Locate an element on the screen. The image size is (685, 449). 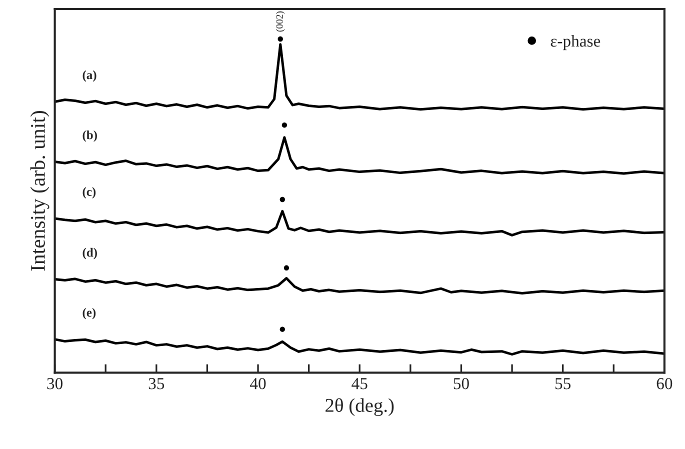
y-axis-title: Intensity (arb. unit) is located at coordinates (40, 191).